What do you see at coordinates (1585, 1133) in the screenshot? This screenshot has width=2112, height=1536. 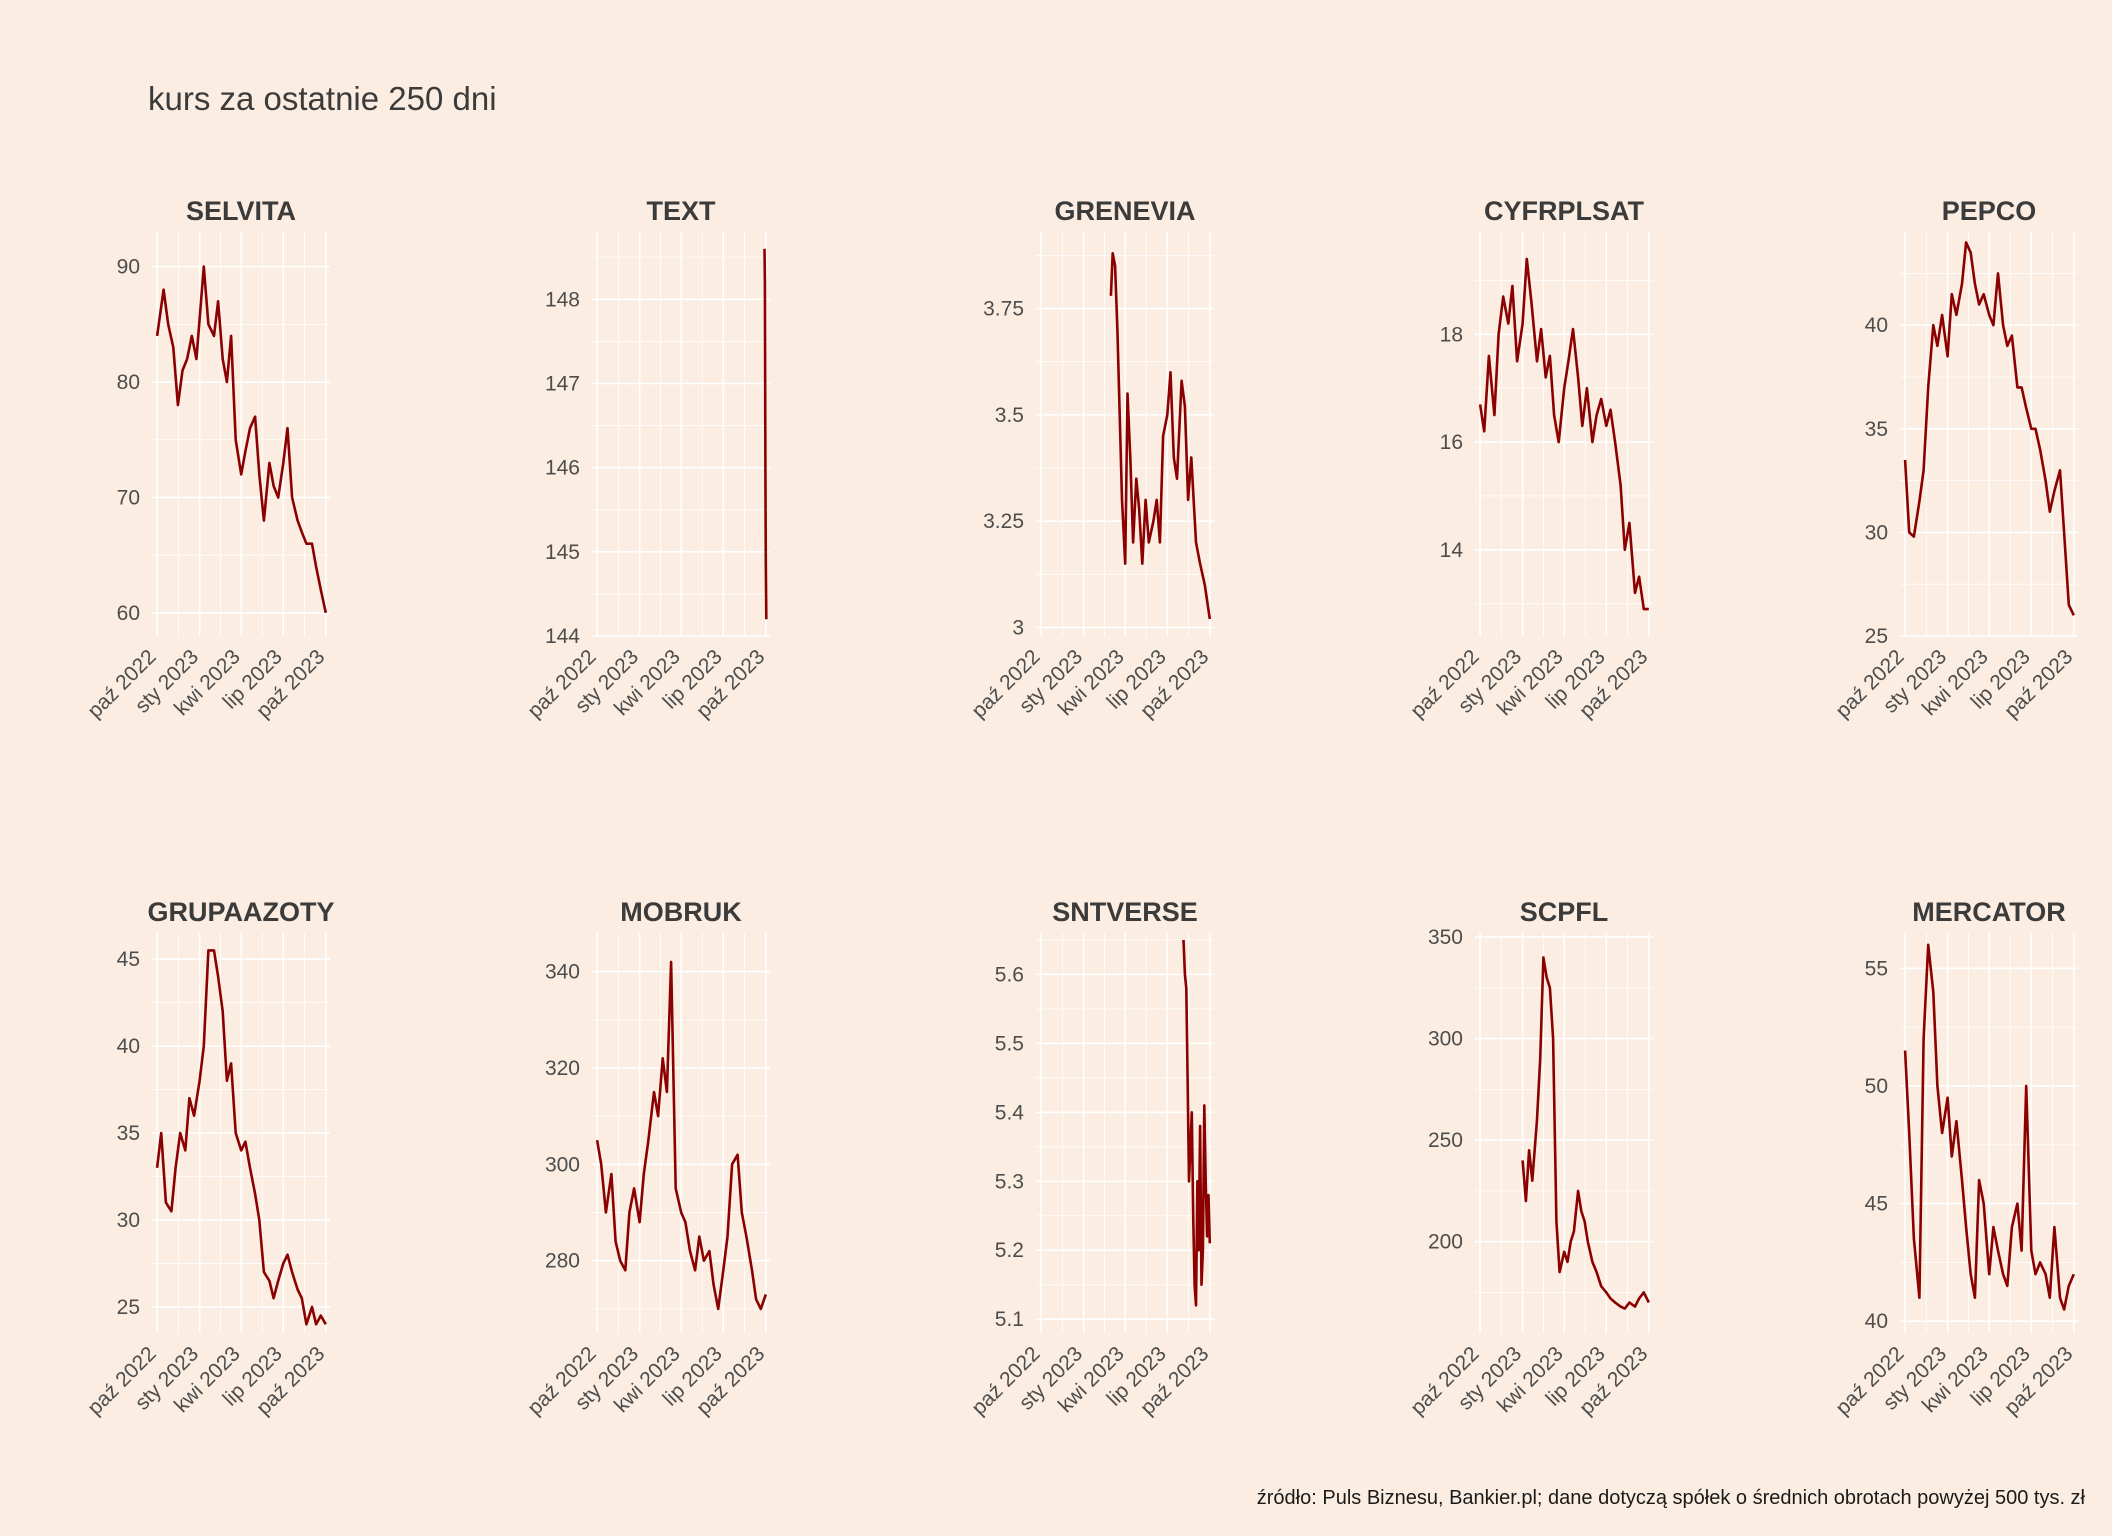 I see `price-line-scpfl` at bounding box center [1585, 1133].